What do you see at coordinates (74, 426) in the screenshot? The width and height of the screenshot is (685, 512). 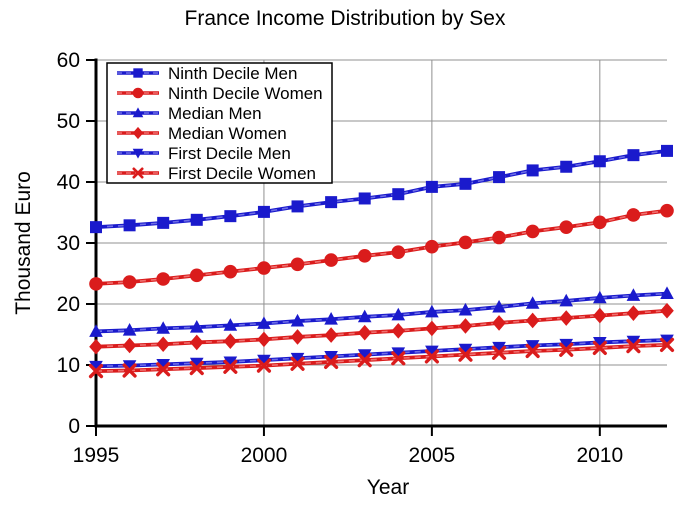 I see `y-tick-label: 0` at bounding box center [74, 426].